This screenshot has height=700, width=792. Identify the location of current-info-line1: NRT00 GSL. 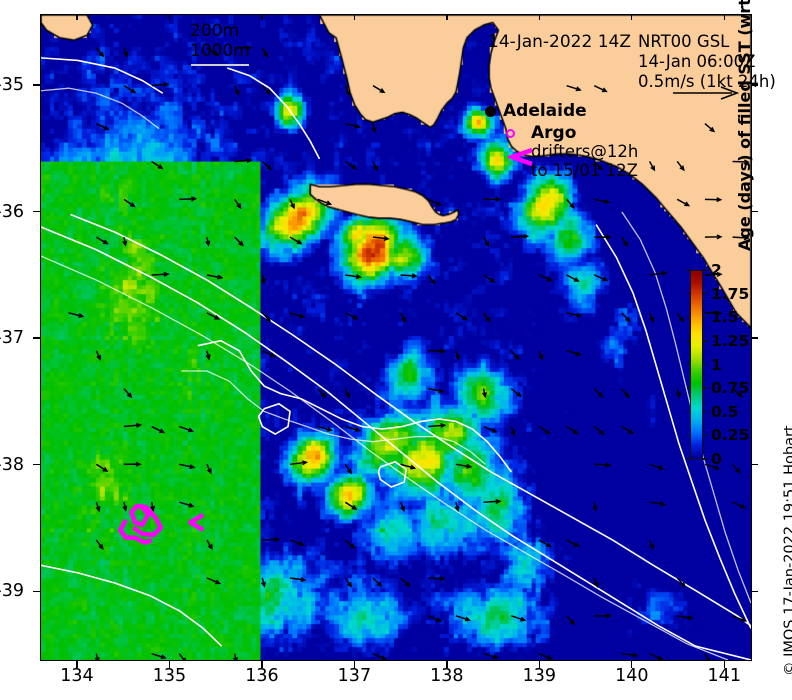
(684, 41).